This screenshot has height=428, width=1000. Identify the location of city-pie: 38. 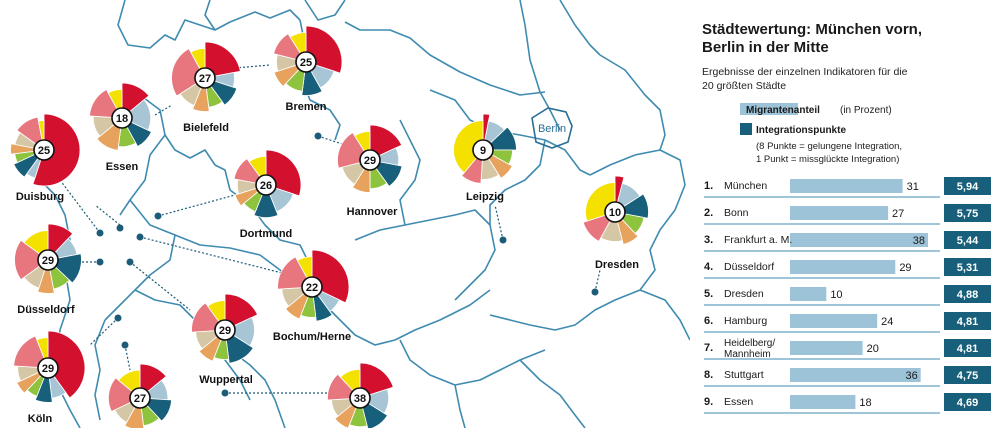
(360, 395).